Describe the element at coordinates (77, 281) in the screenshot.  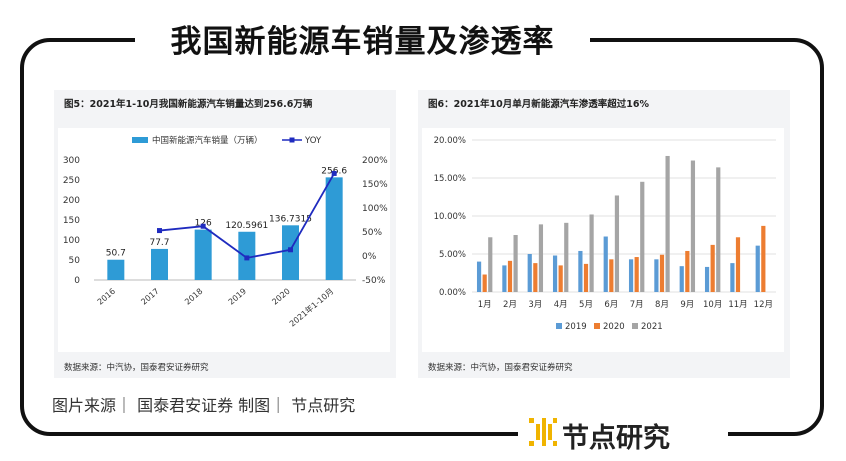
I see `y-tick-left: 0` at that location.